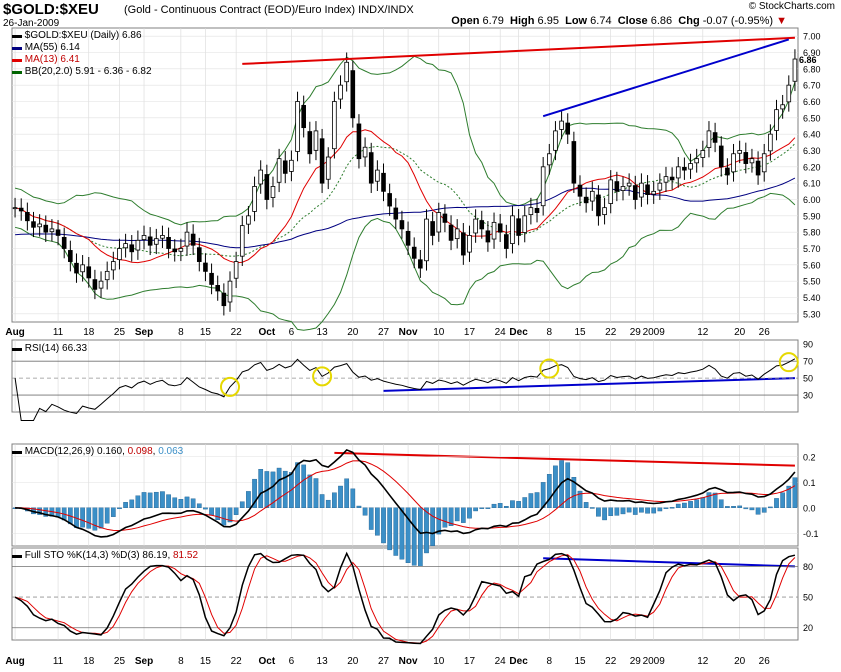  Describe the element at coordinates (808, 60) in the screenshot. I see `last-price-label: 6.86` at that location.